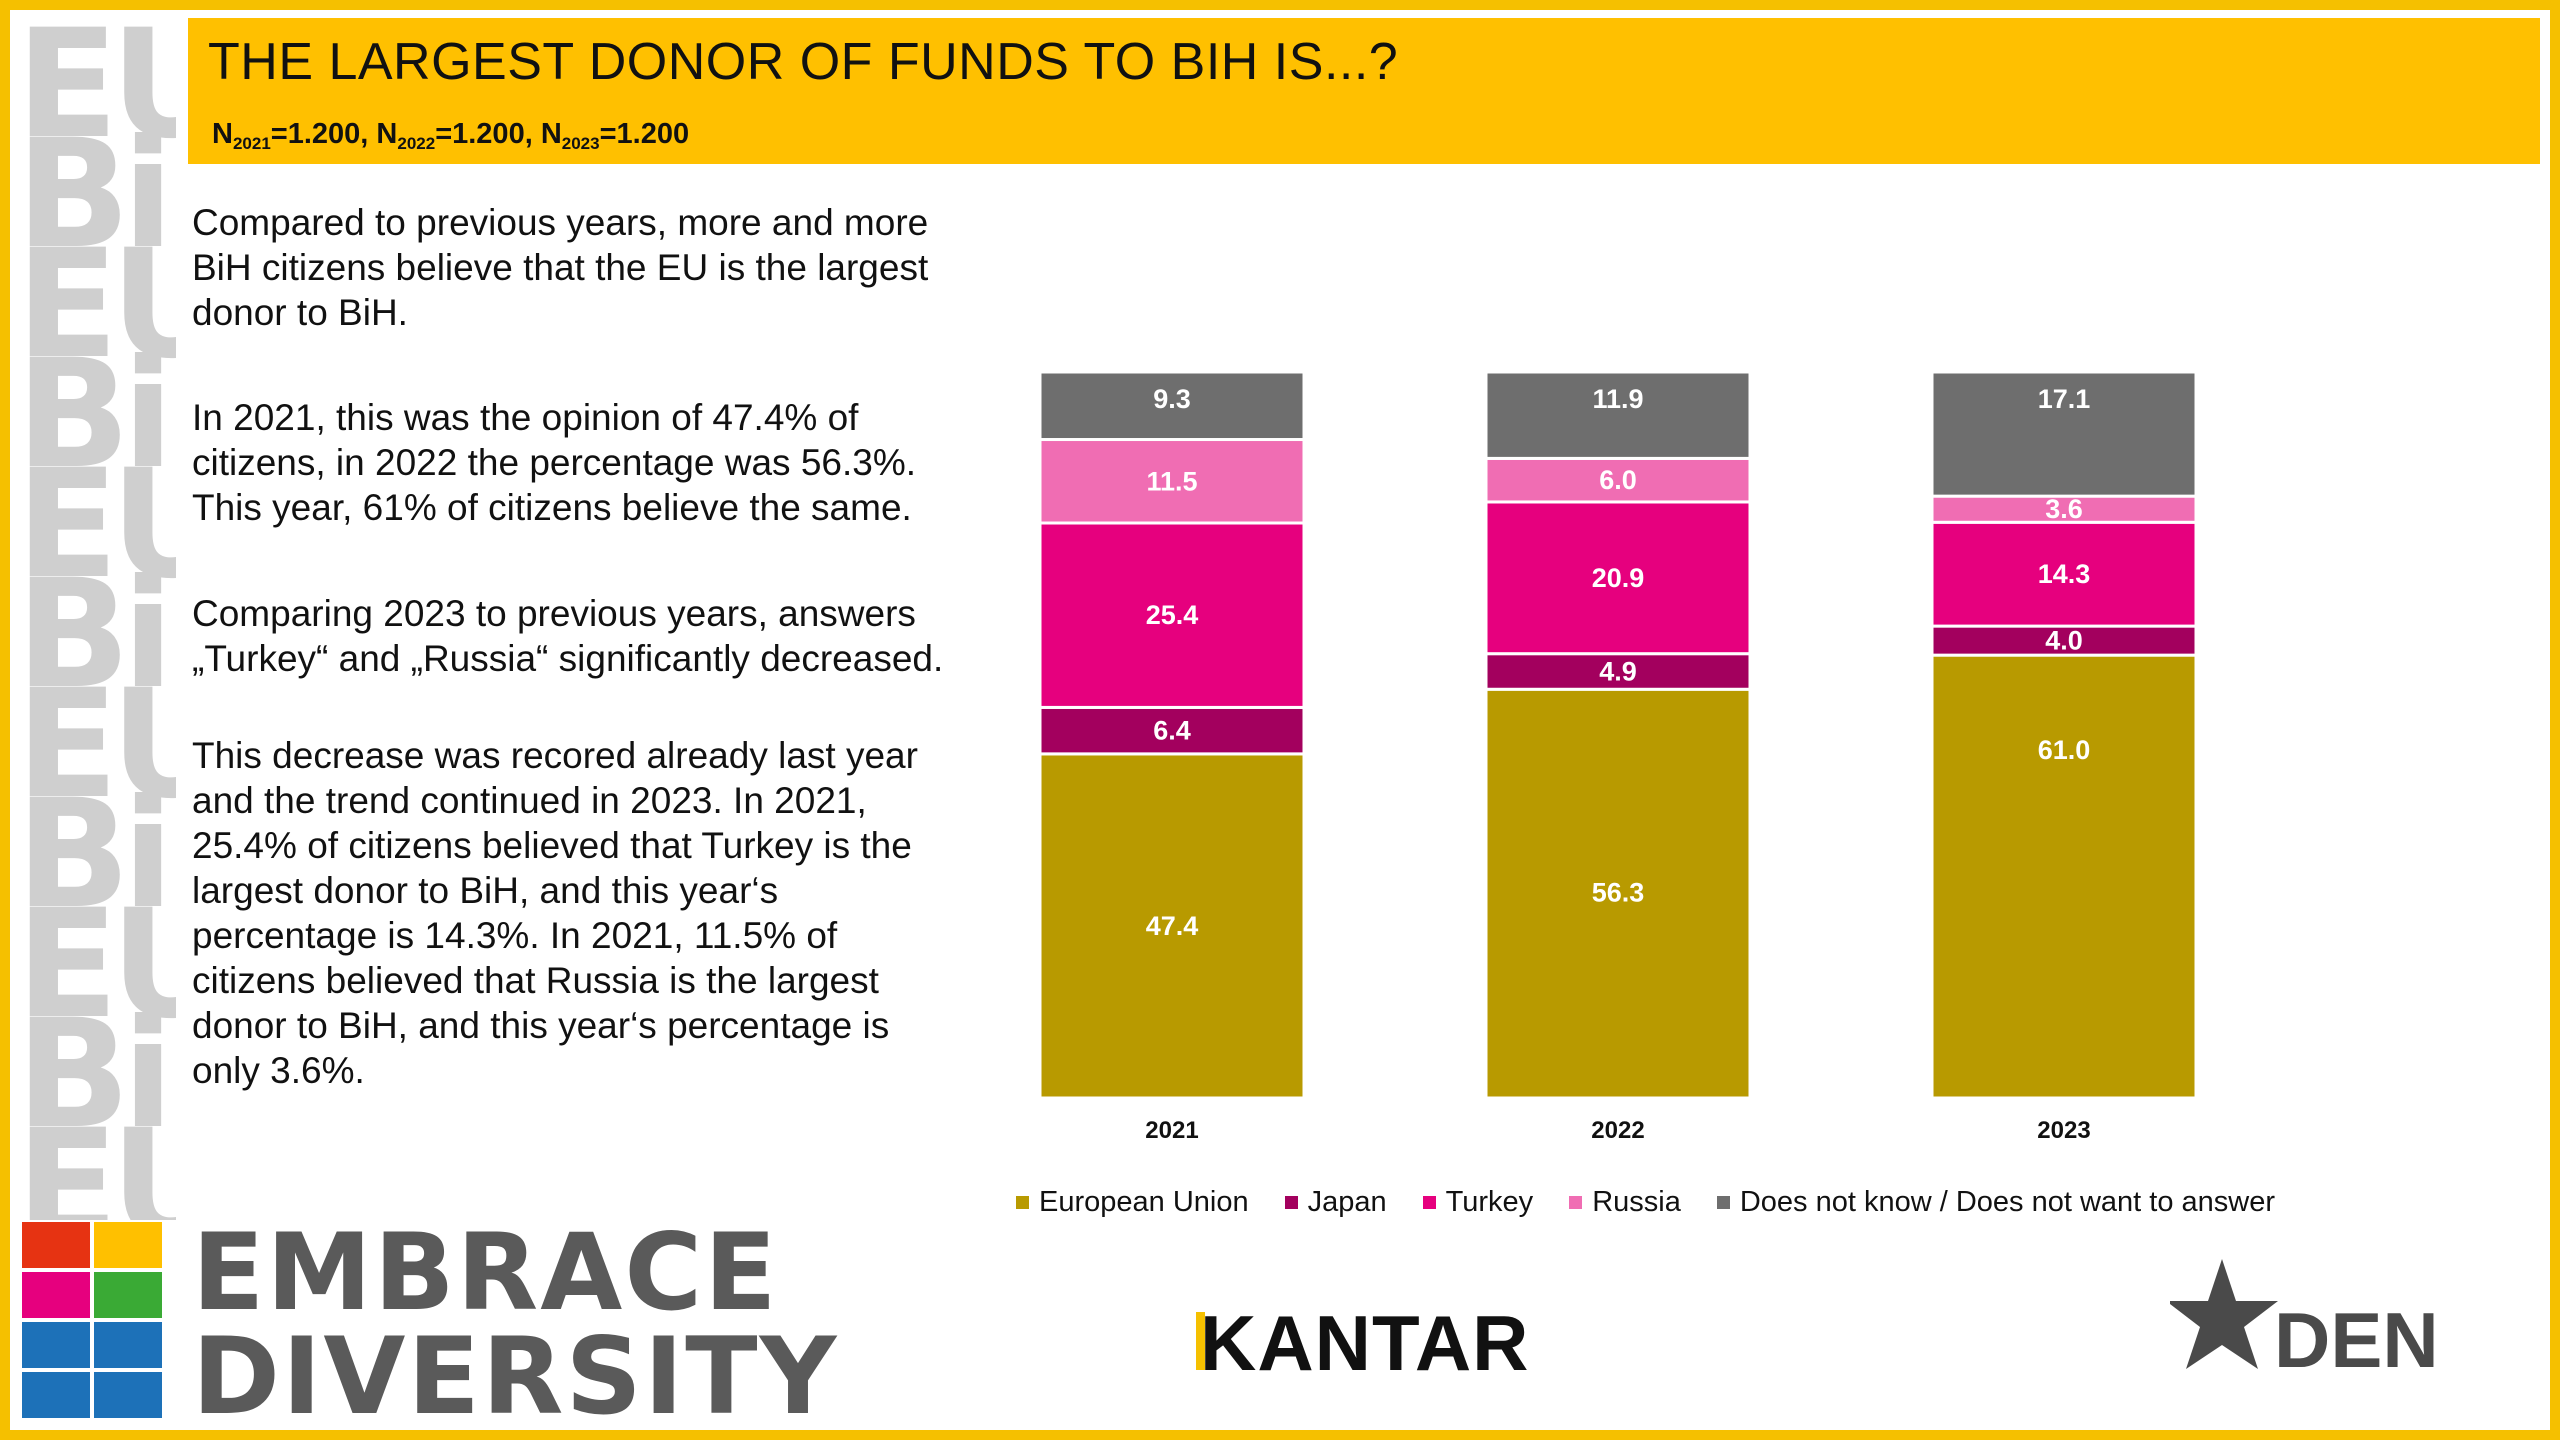 The image size is (2560, 1440). I want to click on bar-segment-turkey-2022, so click(1618, 578).